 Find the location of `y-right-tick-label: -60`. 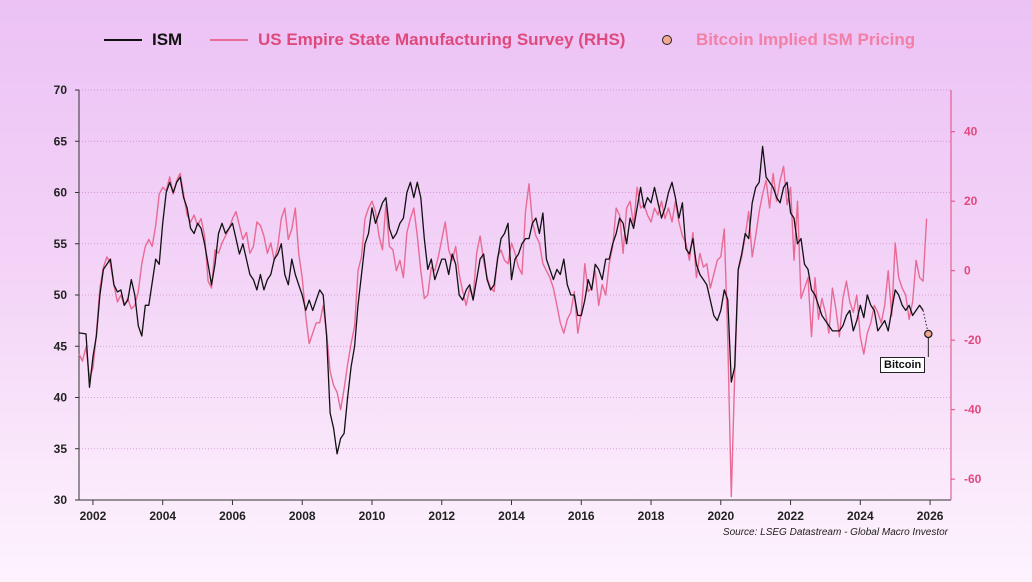

y-right-tick-label: -60 is located at coordinates (973, 479).